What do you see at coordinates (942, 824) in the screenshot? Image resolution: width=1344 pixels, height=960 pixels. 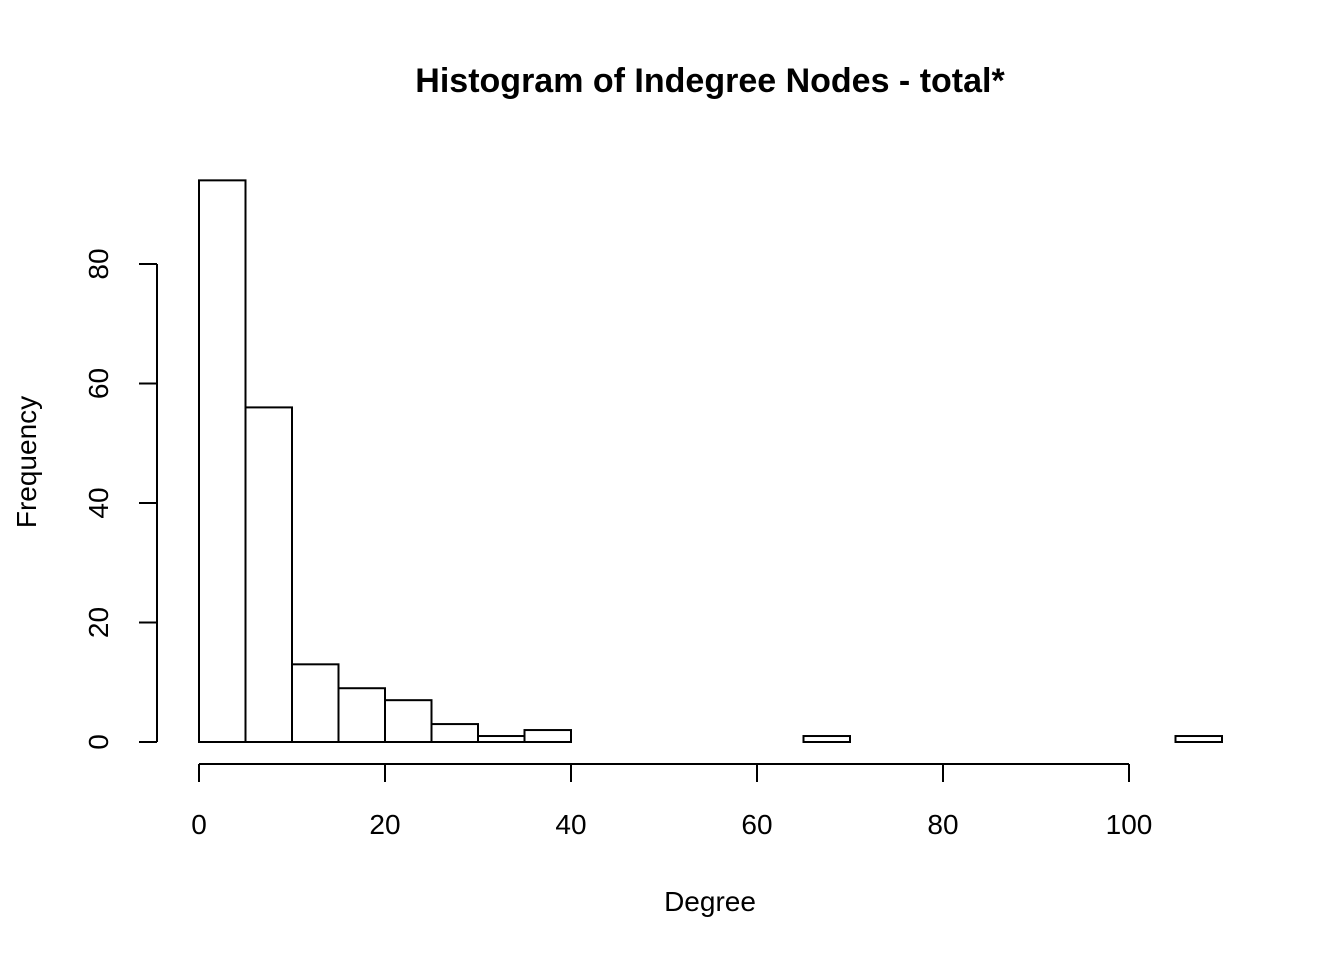 I see `x-tick-label: 80` at bounding box center [942, 824].